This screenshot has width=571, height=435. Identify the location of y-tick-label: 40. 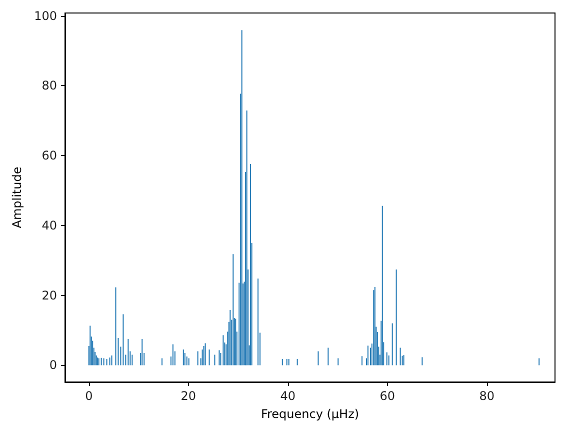
(49, 225).